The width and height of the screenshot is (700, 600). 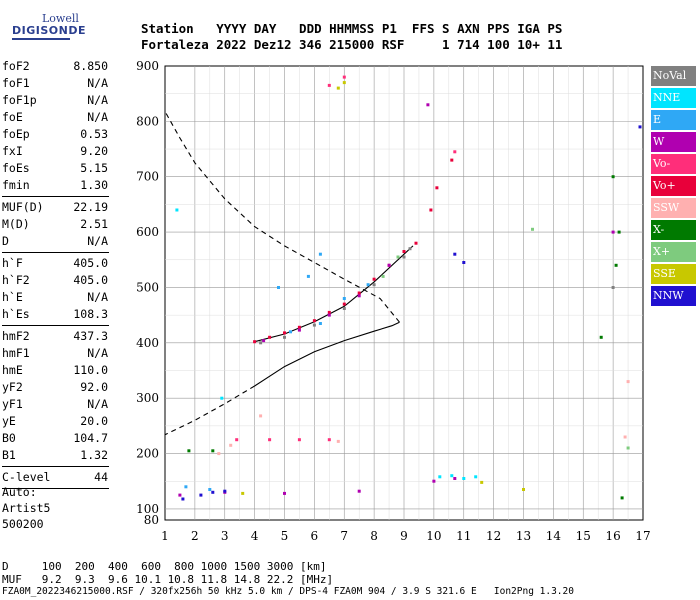 I want to click on auto-label: Auto:, so click(x=19, y=492).